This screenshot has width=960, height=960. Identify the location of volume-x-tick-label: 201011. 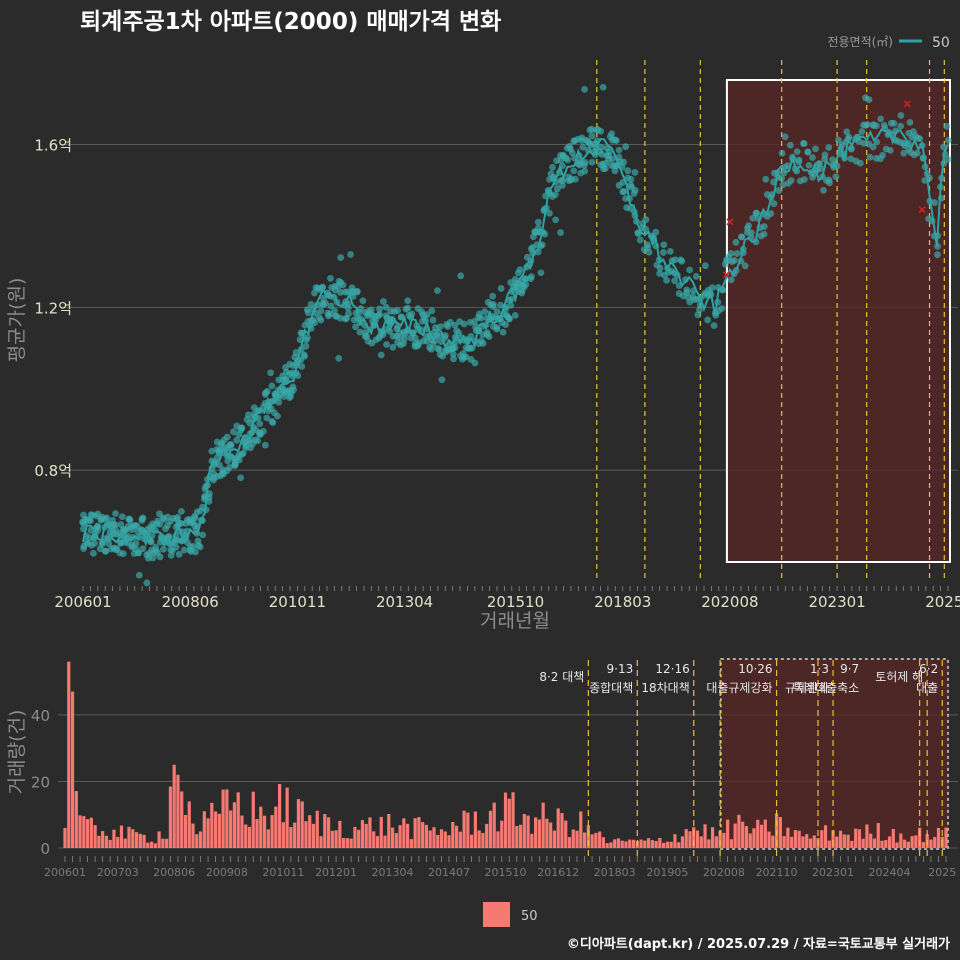
(283, 872).